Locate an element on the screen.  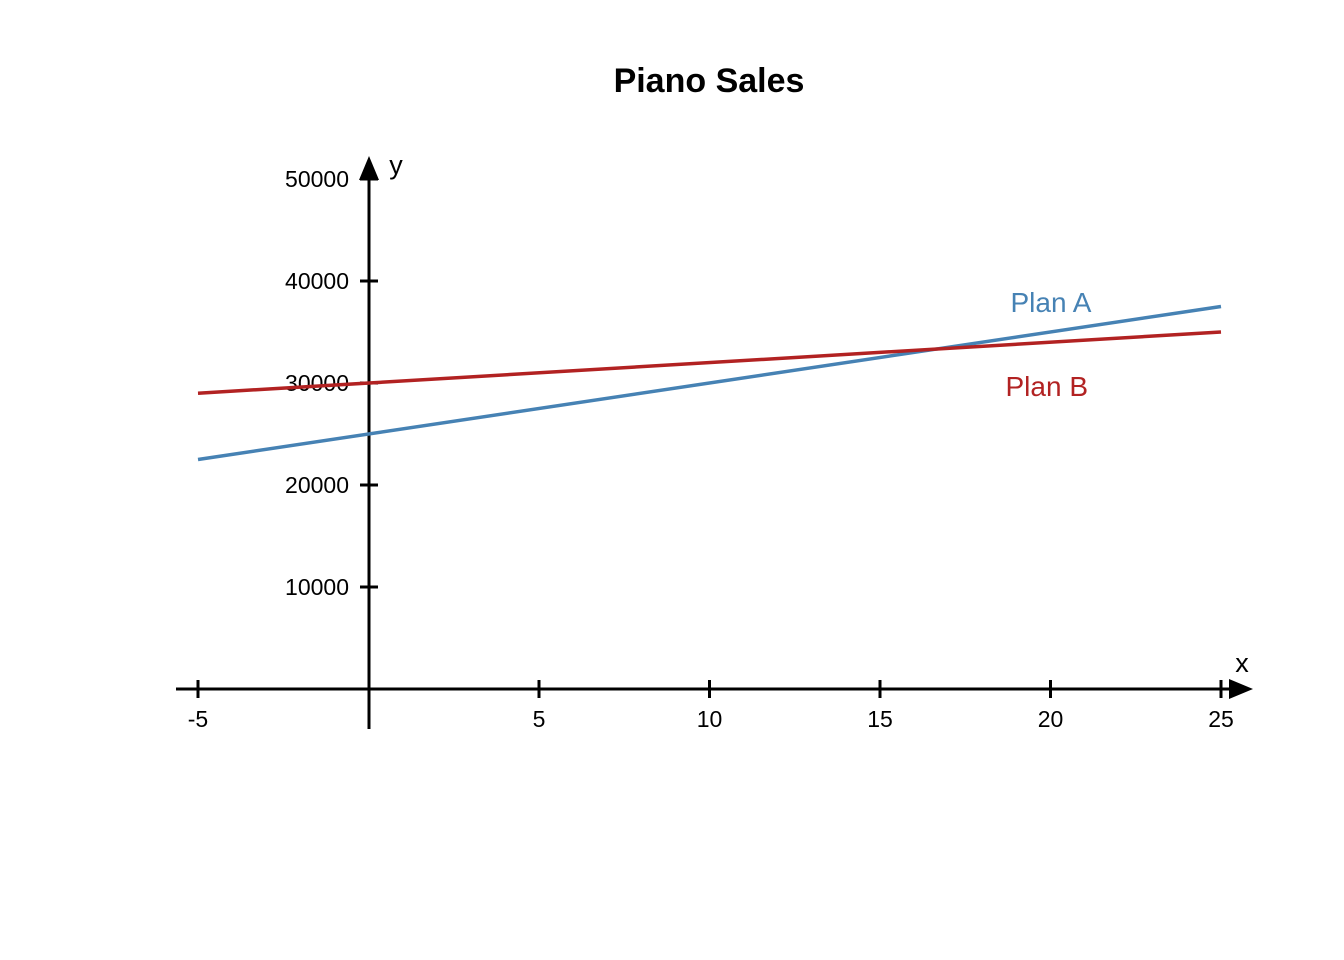
x-tick-label: 5 is located at coordinates (539, 719).